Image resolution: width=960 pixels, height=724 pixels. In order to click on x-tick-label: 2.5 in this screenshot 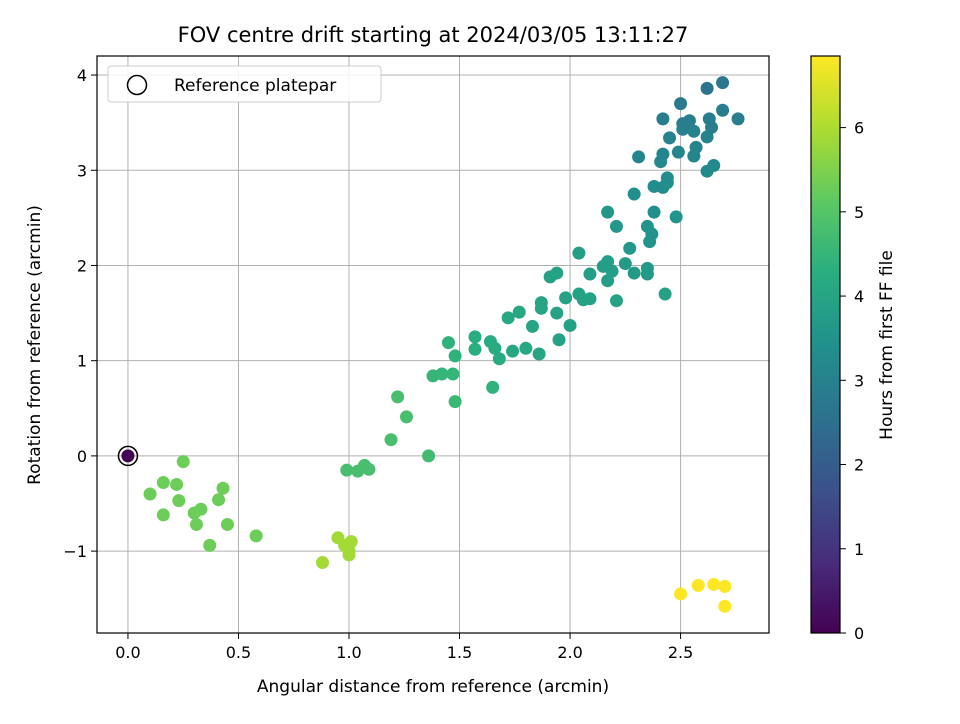, I will do `click(680, 652)`.